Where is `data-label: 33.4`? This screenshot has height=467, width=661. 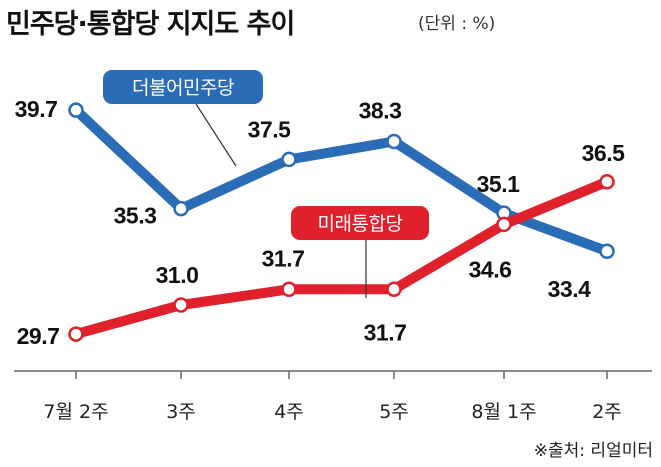
data-label: 33.4 is located at coordinates (569, 289).